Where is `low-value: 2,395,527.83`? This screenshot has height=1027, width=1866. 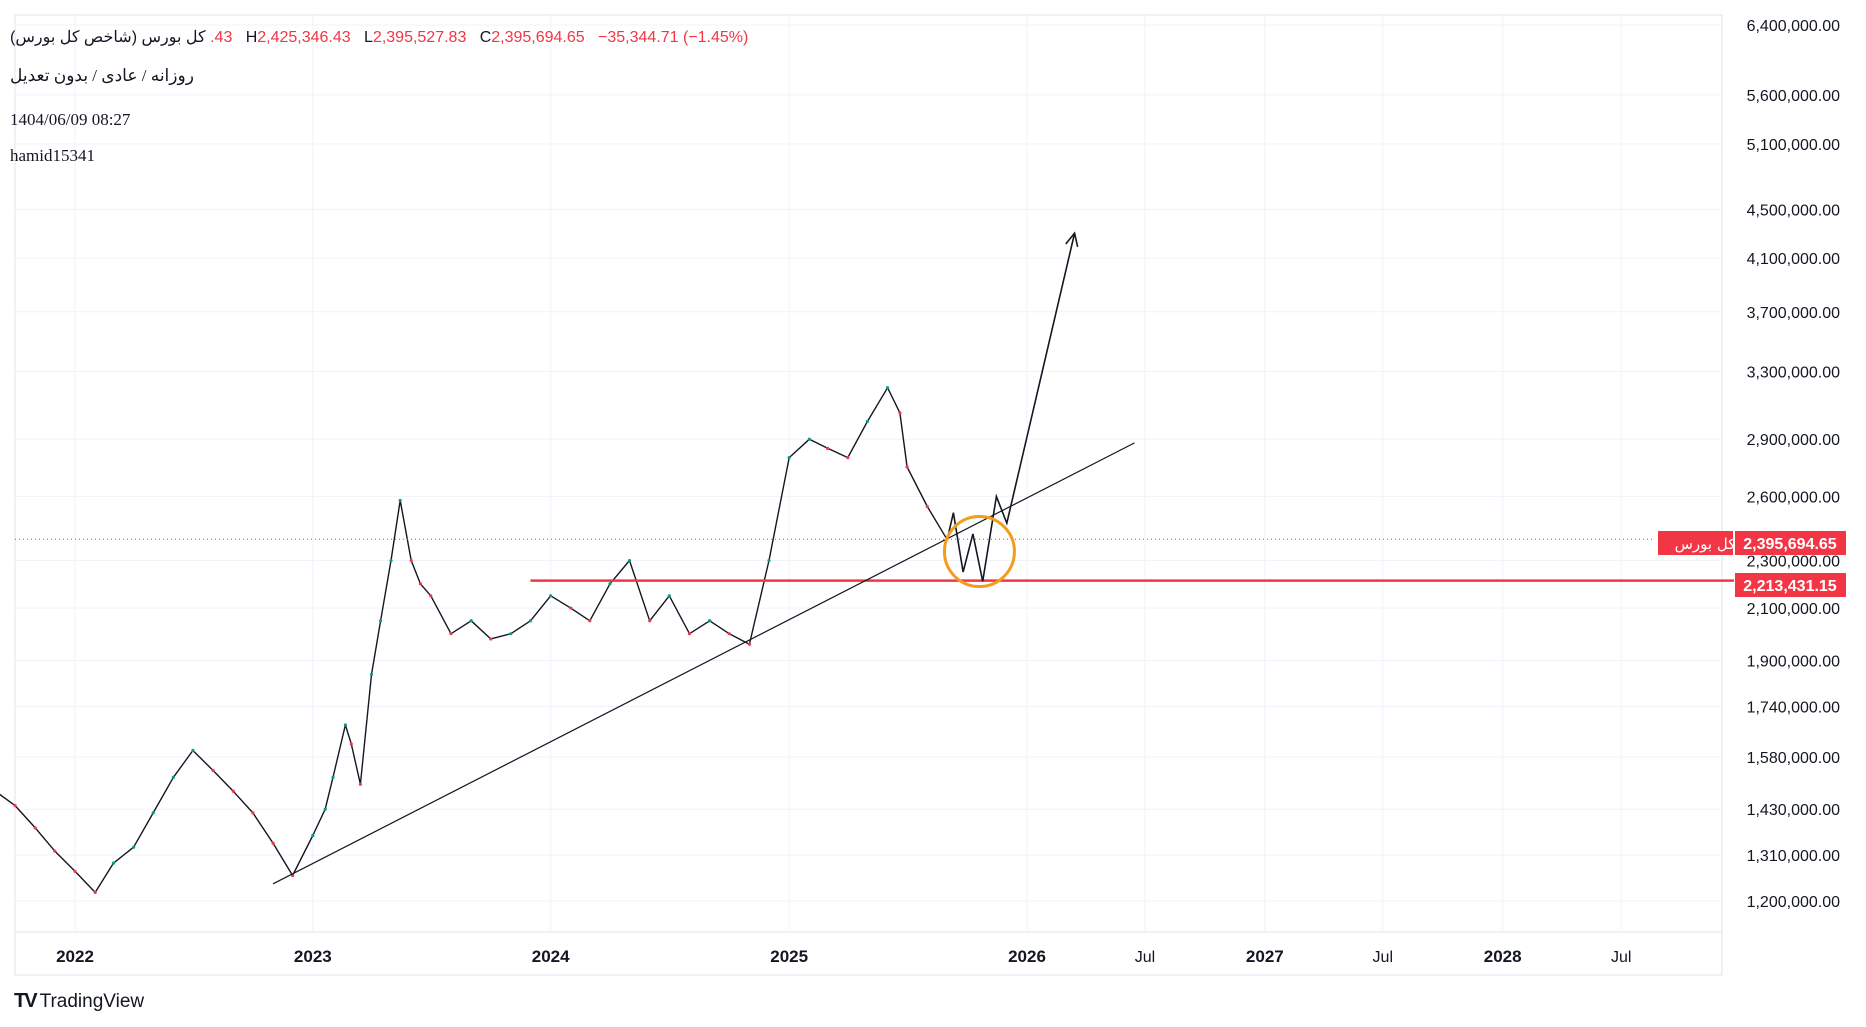
low-value: 2,395,527.83 is located at coordinates (419, 37).